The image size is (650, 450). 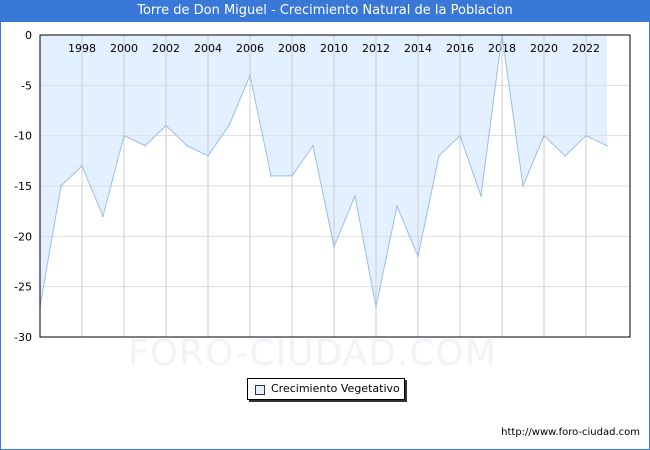 What do you see at coordinates (166, 48) in the screenshot?
I see `x-tick-label: 2002` at bounding box center [166, 48].